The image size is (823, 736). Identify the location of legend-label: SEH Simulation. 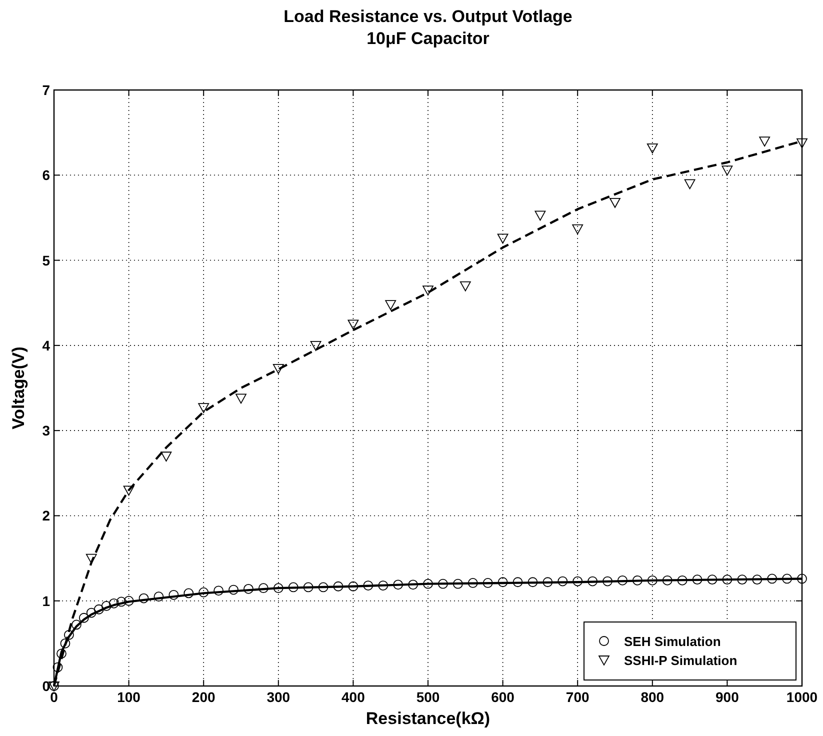
(672, 641).